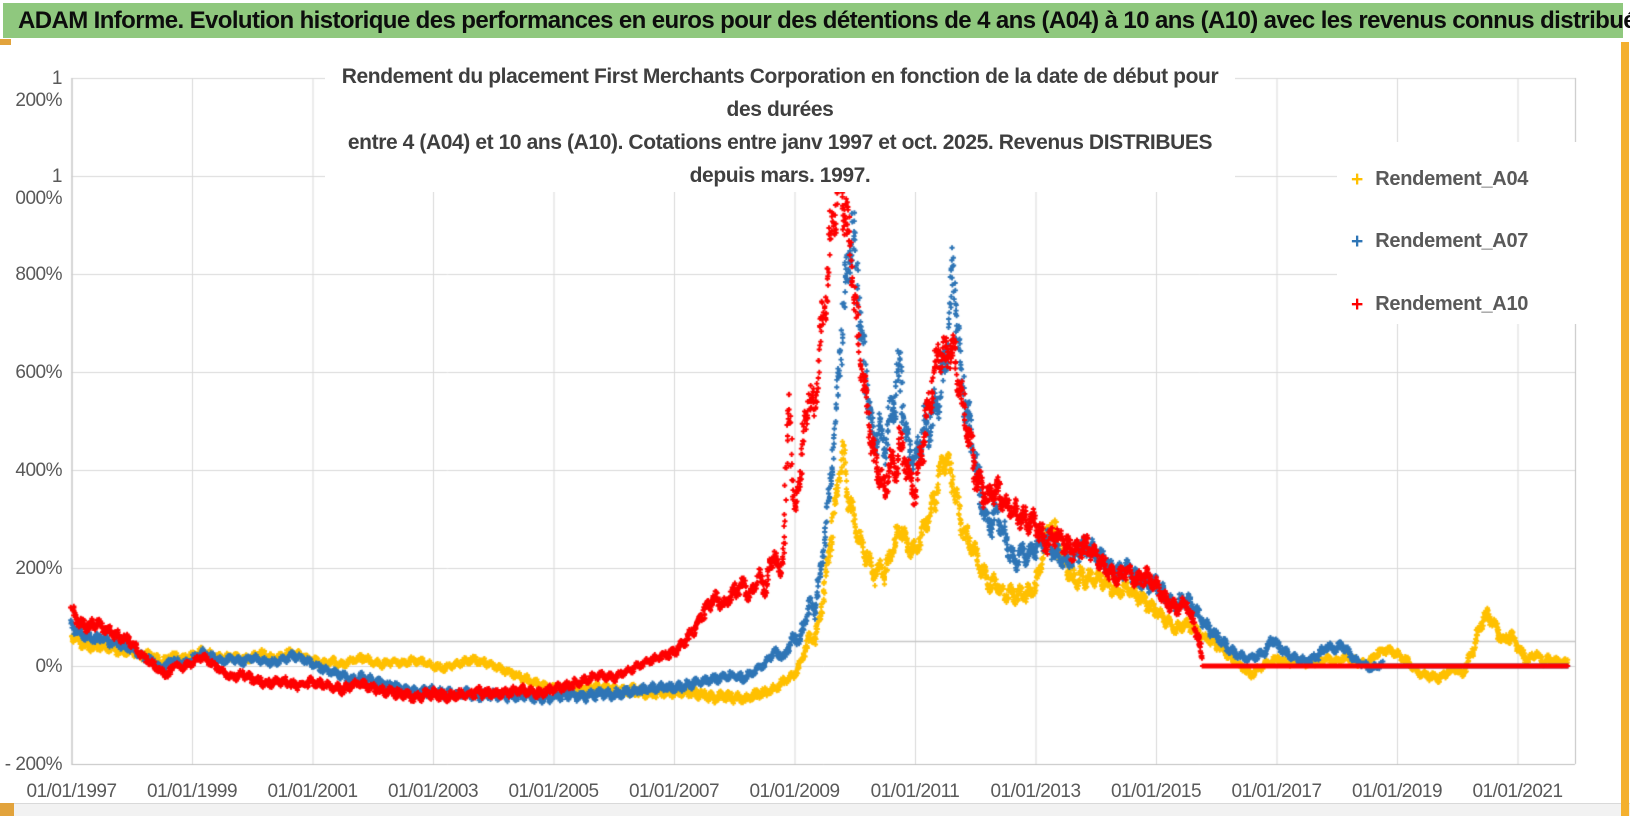 This screenshot has width=1630, height=816. I want to click on y-tick-label: 800%, so click(38, 274).